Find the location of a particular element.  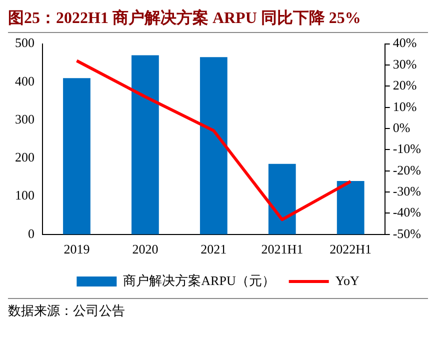

legend-label: YoY is located at coordinates (347, 280).